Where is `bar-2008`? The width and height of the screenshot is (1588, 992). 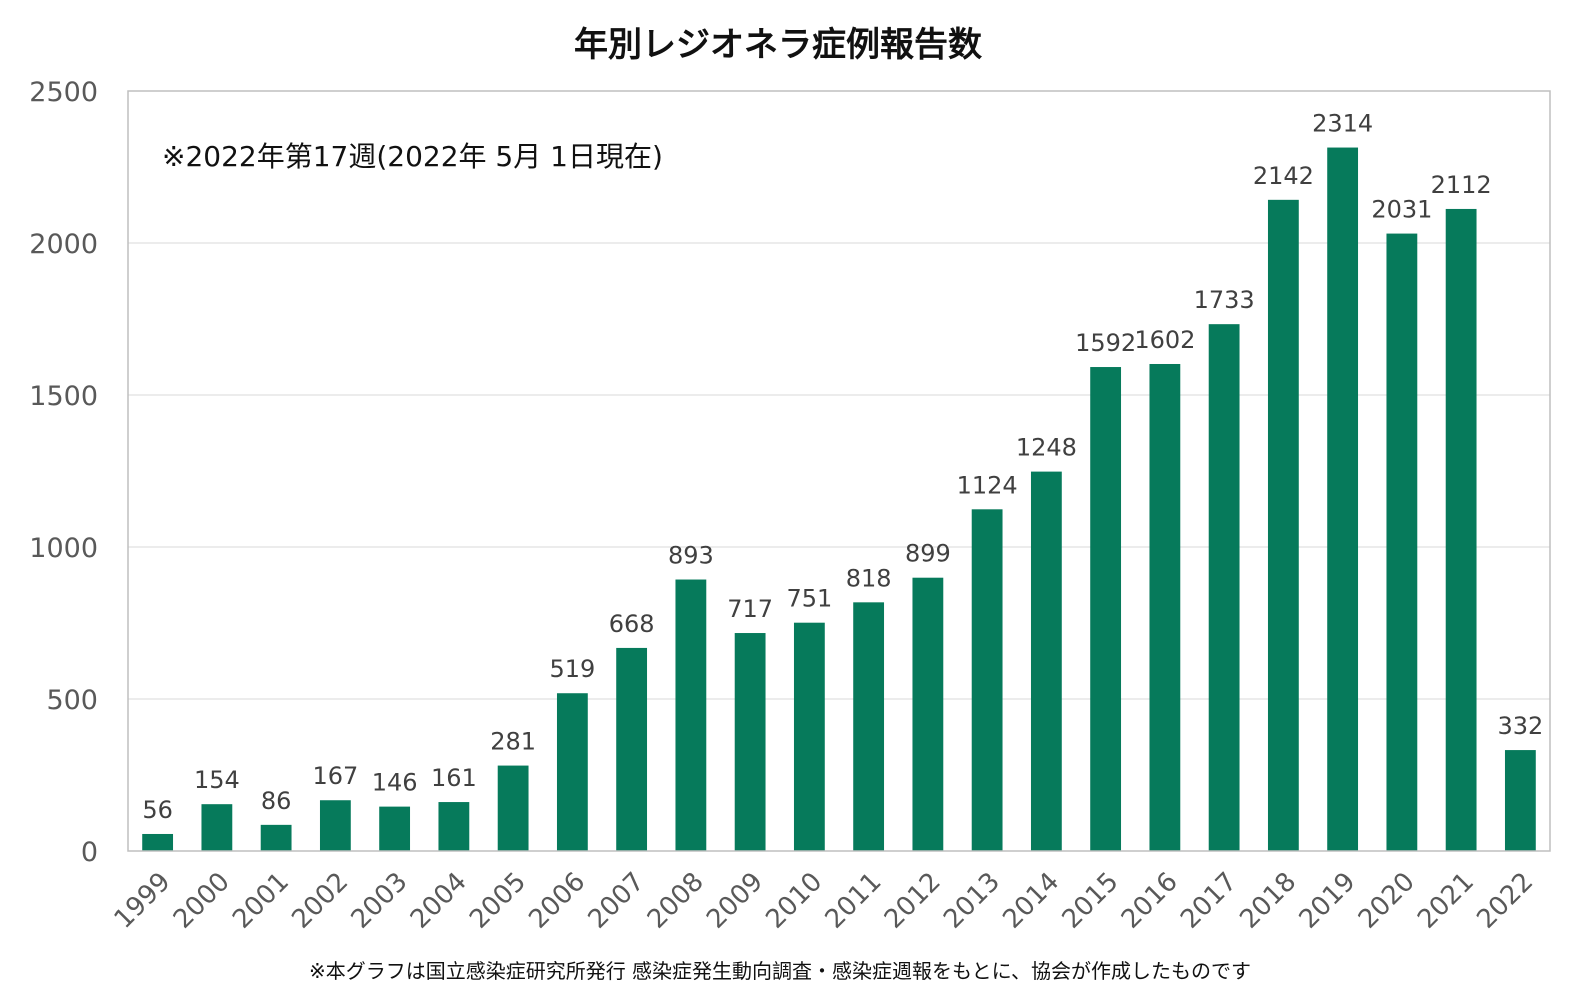
bar-2008 is located at coordinates (691, 715).